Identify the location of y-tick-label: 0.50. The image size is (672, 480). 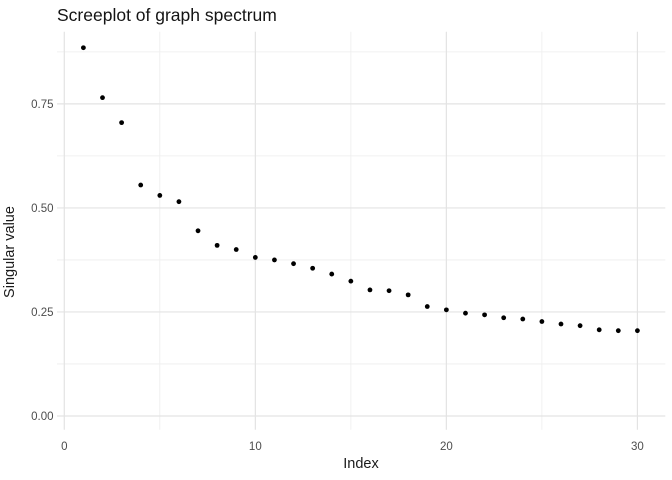
(42, 209).